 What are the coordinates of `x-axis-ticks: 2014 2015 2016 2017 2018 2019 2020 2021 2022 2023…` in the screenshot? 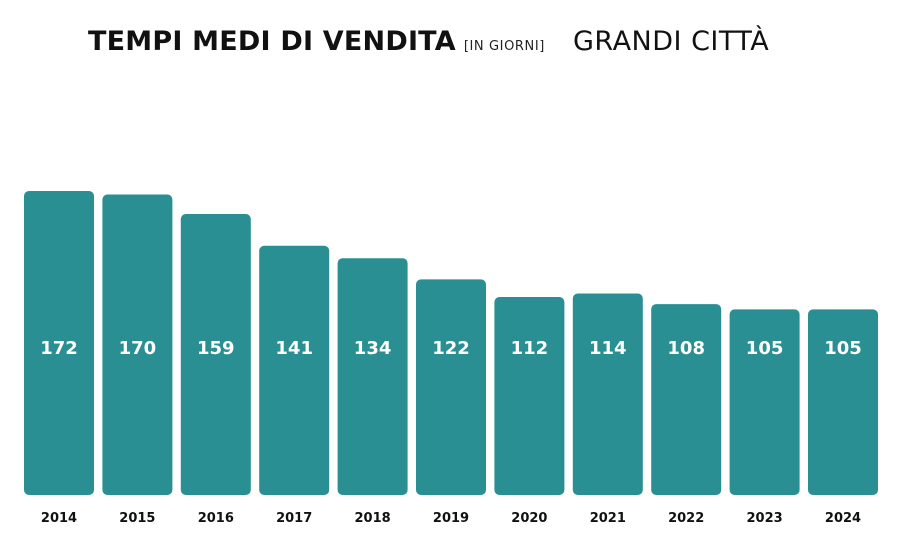 It's located at (451, 518).